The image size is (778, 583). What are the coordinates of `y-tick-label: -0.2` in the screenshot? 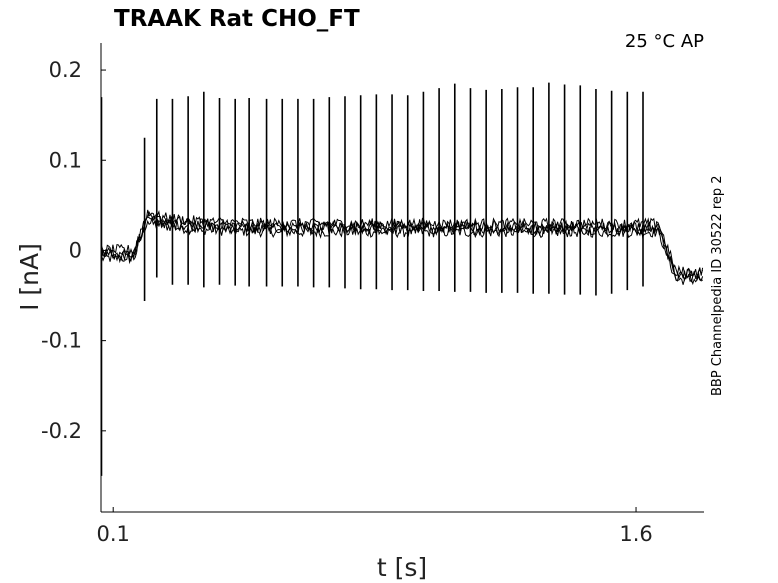 It's located at (61, 431).